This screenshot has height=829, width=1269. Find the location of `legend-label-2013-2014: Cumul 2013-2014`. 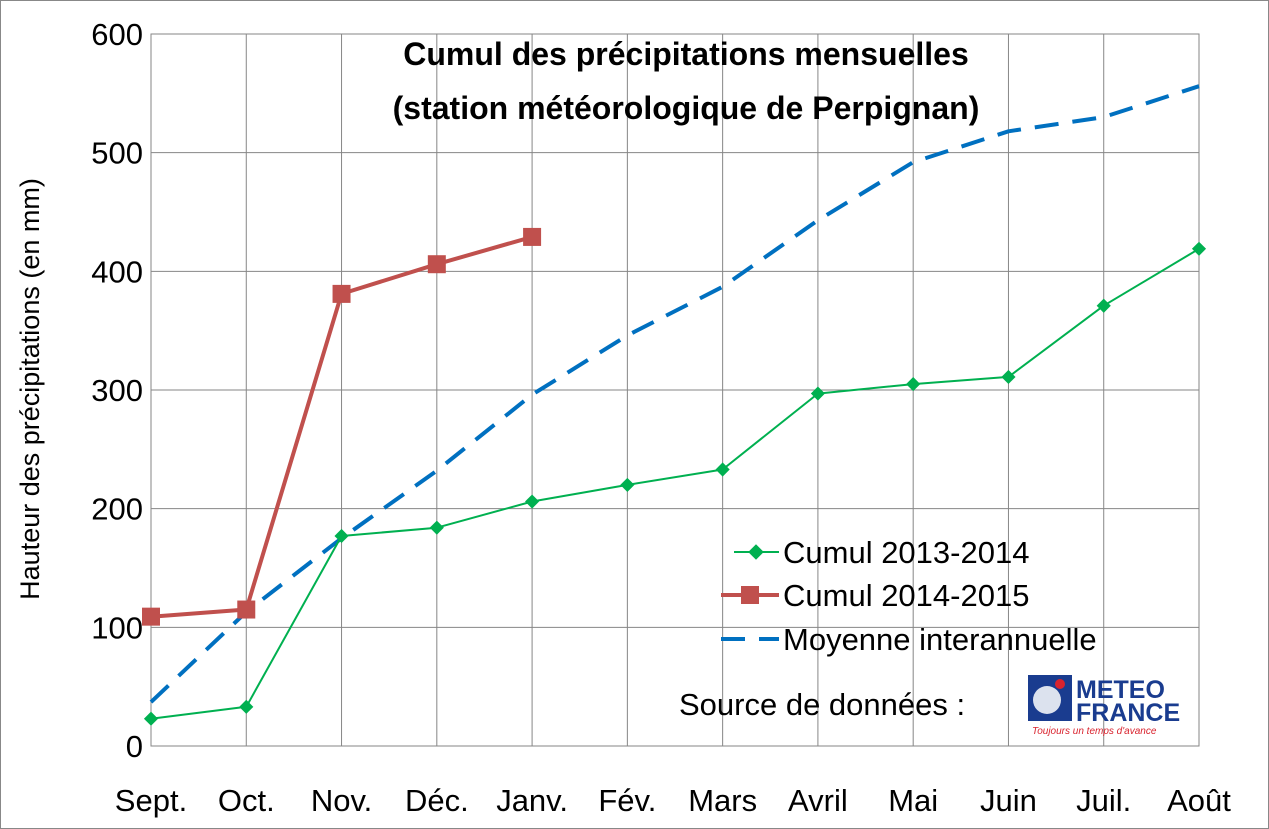

legend-label-2013-2014: Cumul 2013-2014 is located at coordinates (906, 552).